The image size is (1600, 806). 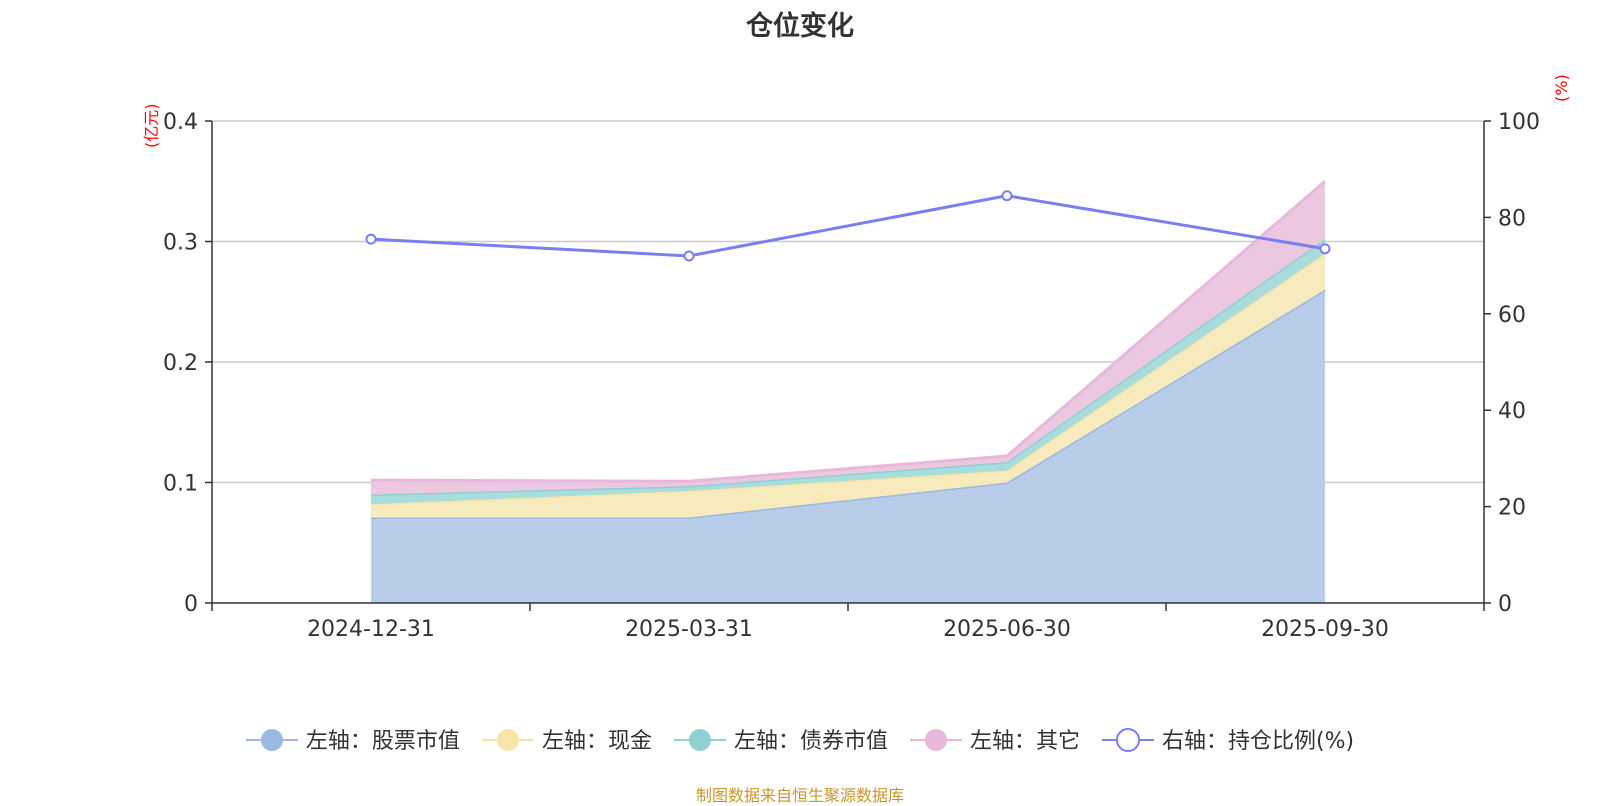 I want to click on holding-ratio-line, so click(x=848, y=226).